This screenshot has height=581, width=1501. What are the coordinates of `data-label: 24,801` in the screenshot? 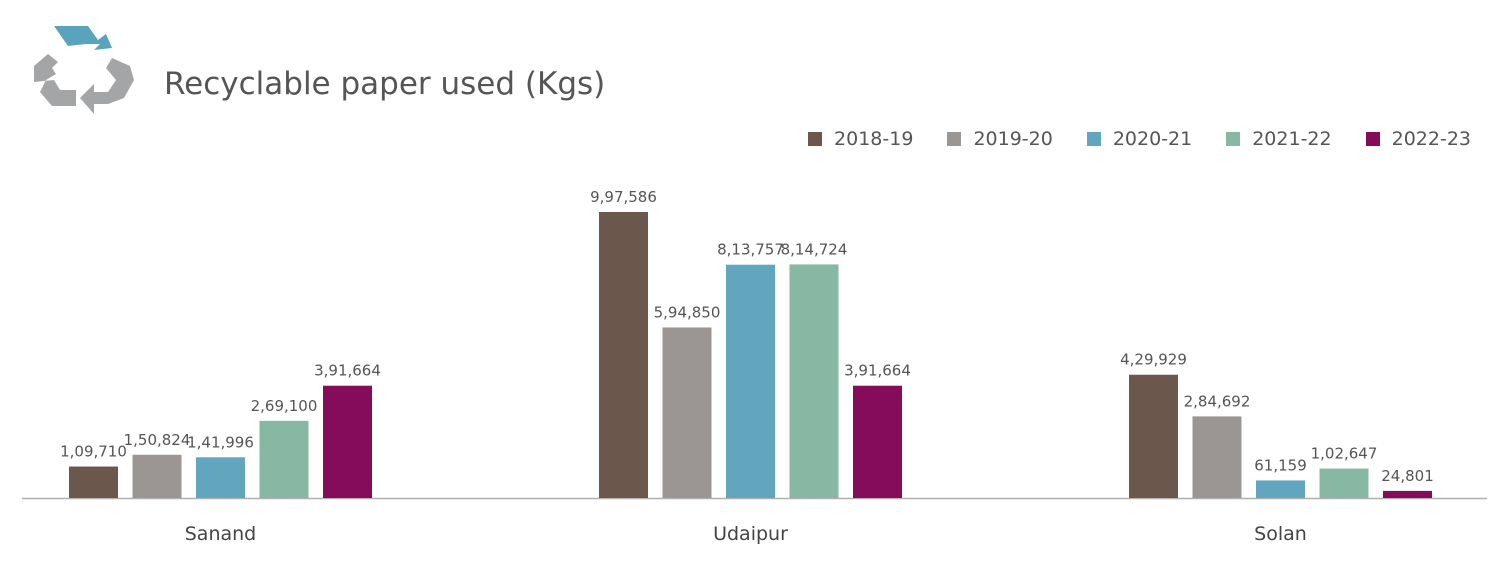 It's located at (1407, 476).